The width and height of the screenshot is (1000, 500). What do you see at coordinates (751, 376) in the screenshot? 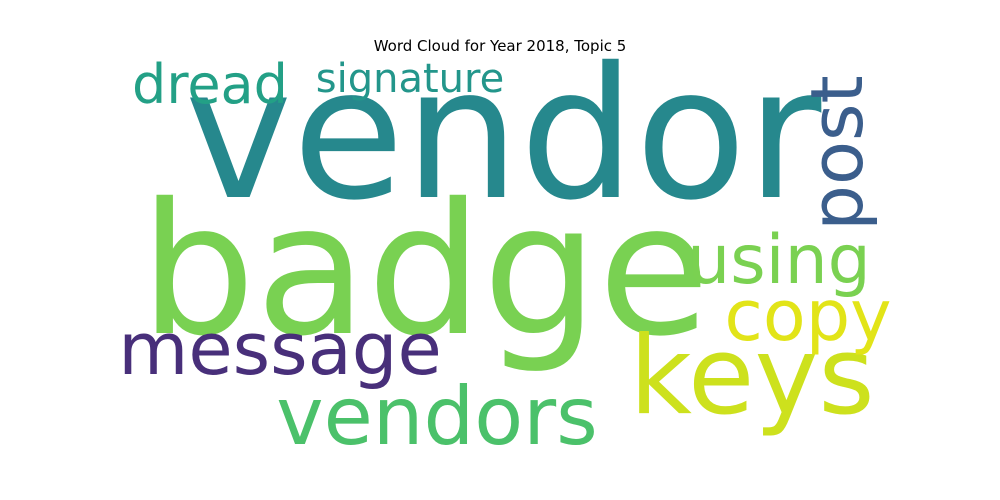
I see `word-keys: keys` at bounding box center [751, 376].